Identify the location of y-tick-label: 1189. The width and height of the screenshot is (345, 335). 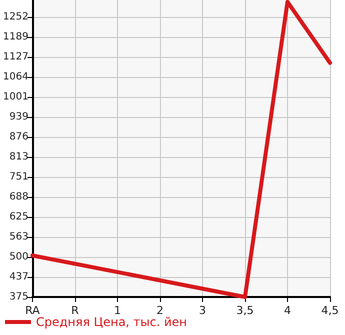
(15, 37).